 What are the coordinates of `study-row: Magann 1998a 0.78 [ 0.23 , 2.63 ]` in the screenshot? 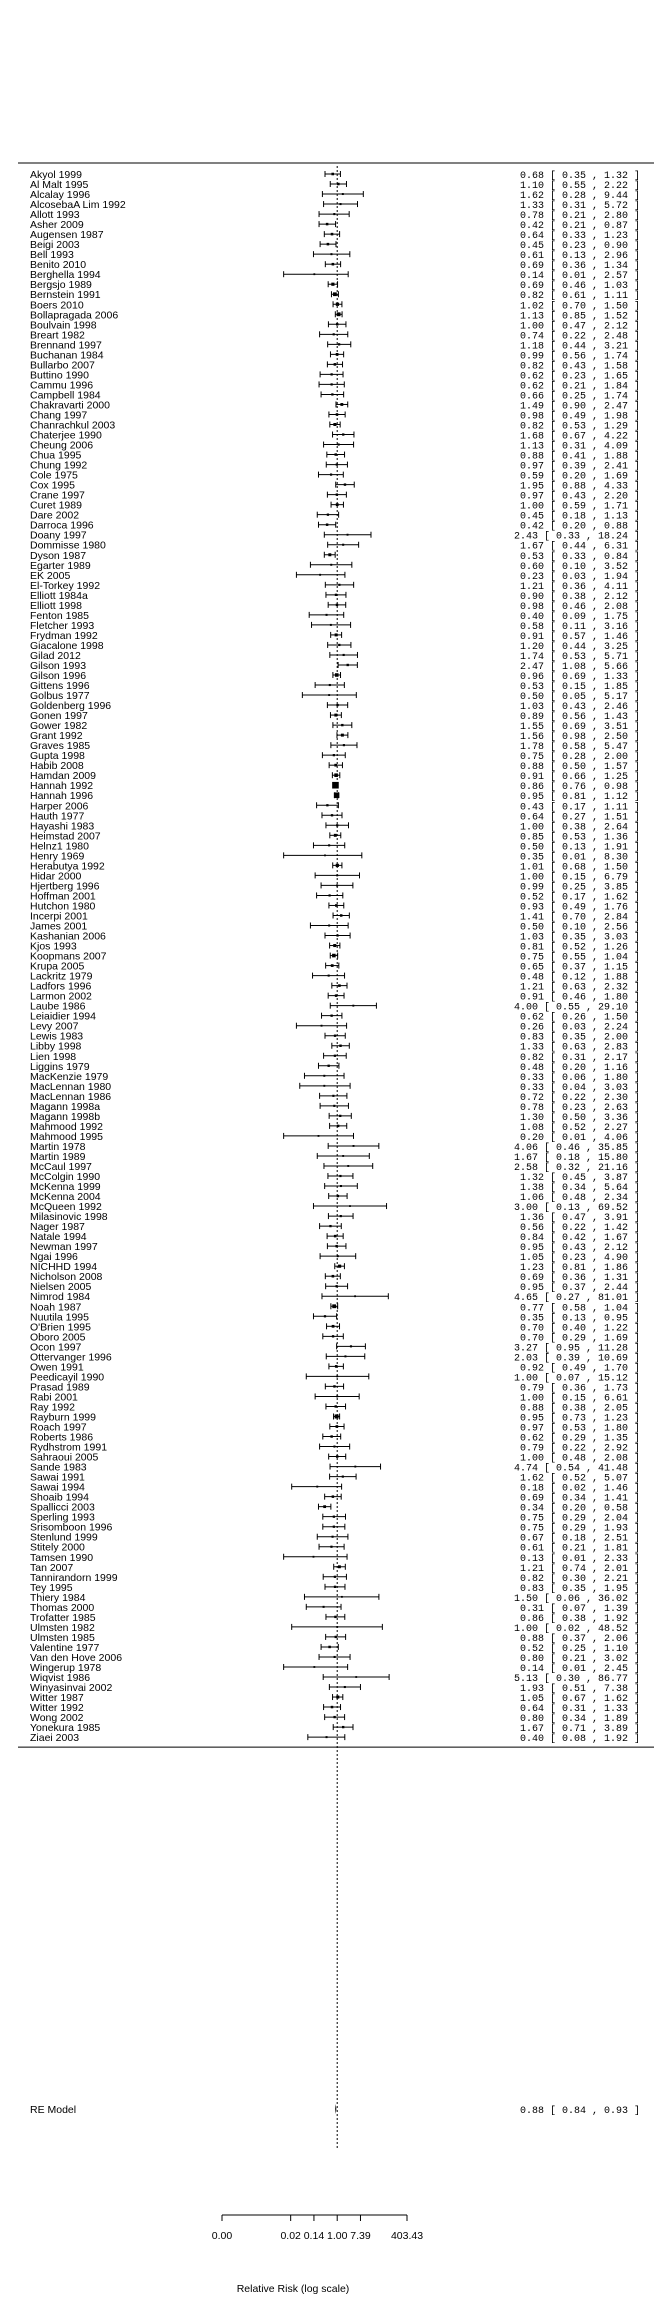 It's located at (335, 1107).